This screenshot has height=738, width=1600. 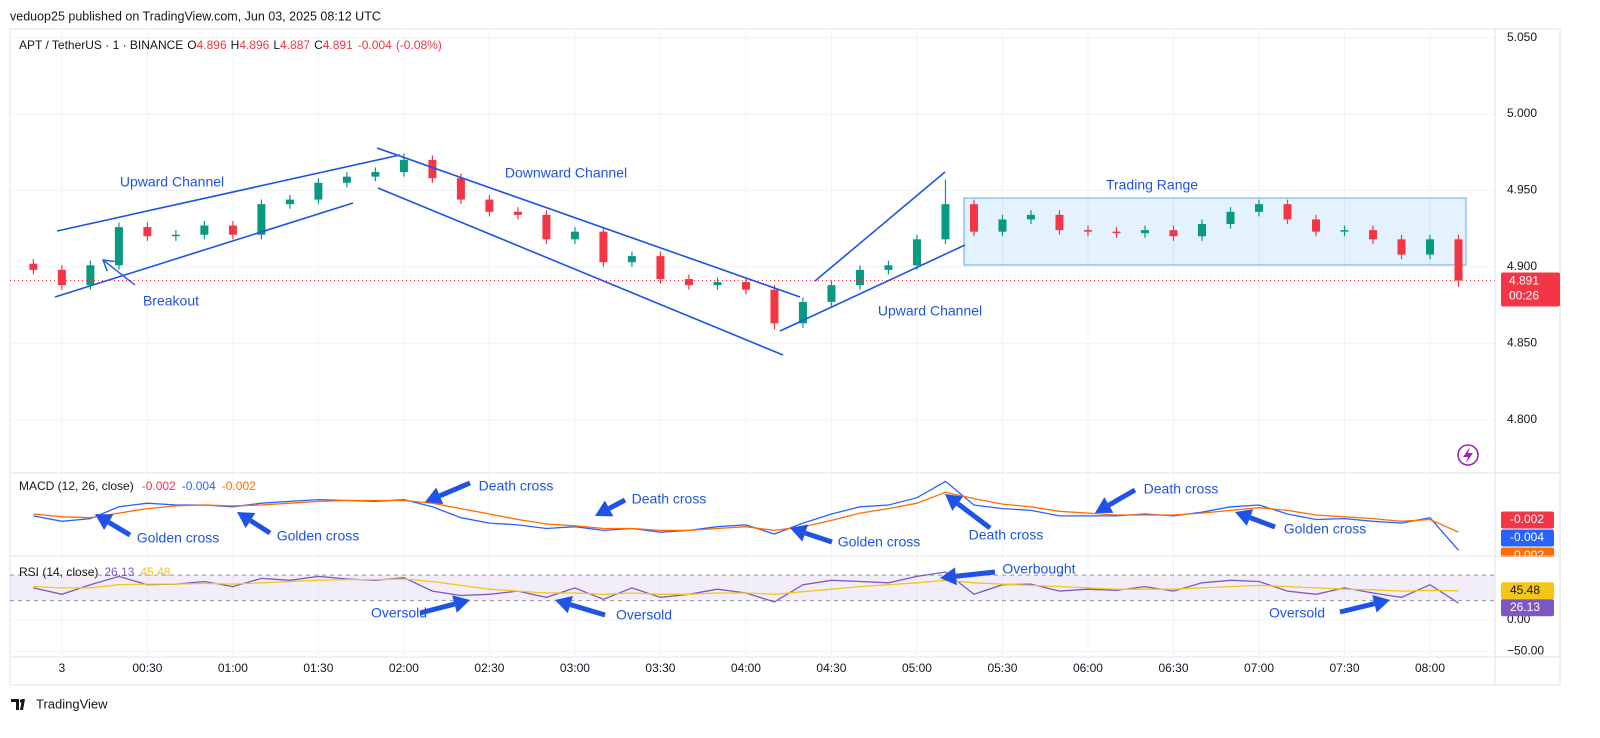 What do you see at coordinates (575, 668) in the screenshot?
I see `x-tick-label: 03:00` at bounding box center [575, 668].